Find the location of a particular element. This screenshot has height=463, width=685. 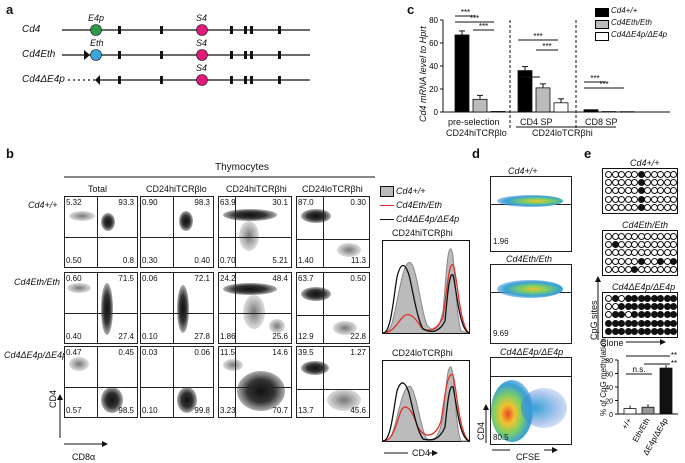

panel-b-xlabel: CD8α is located at coordinates (84, 457).